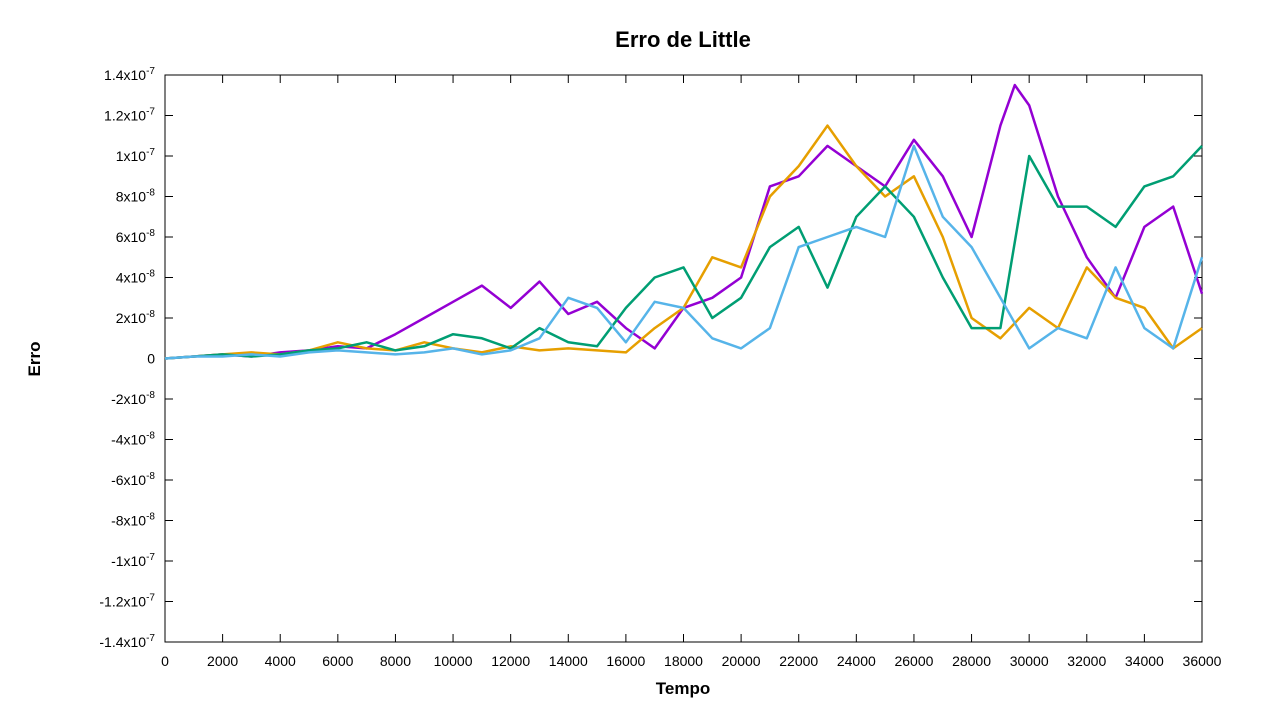 This screenshot has height=720, width=1280. Describe the element at coordinates (395, 661) in the screenshot. I see `x-tick-label: 8000` at that location.